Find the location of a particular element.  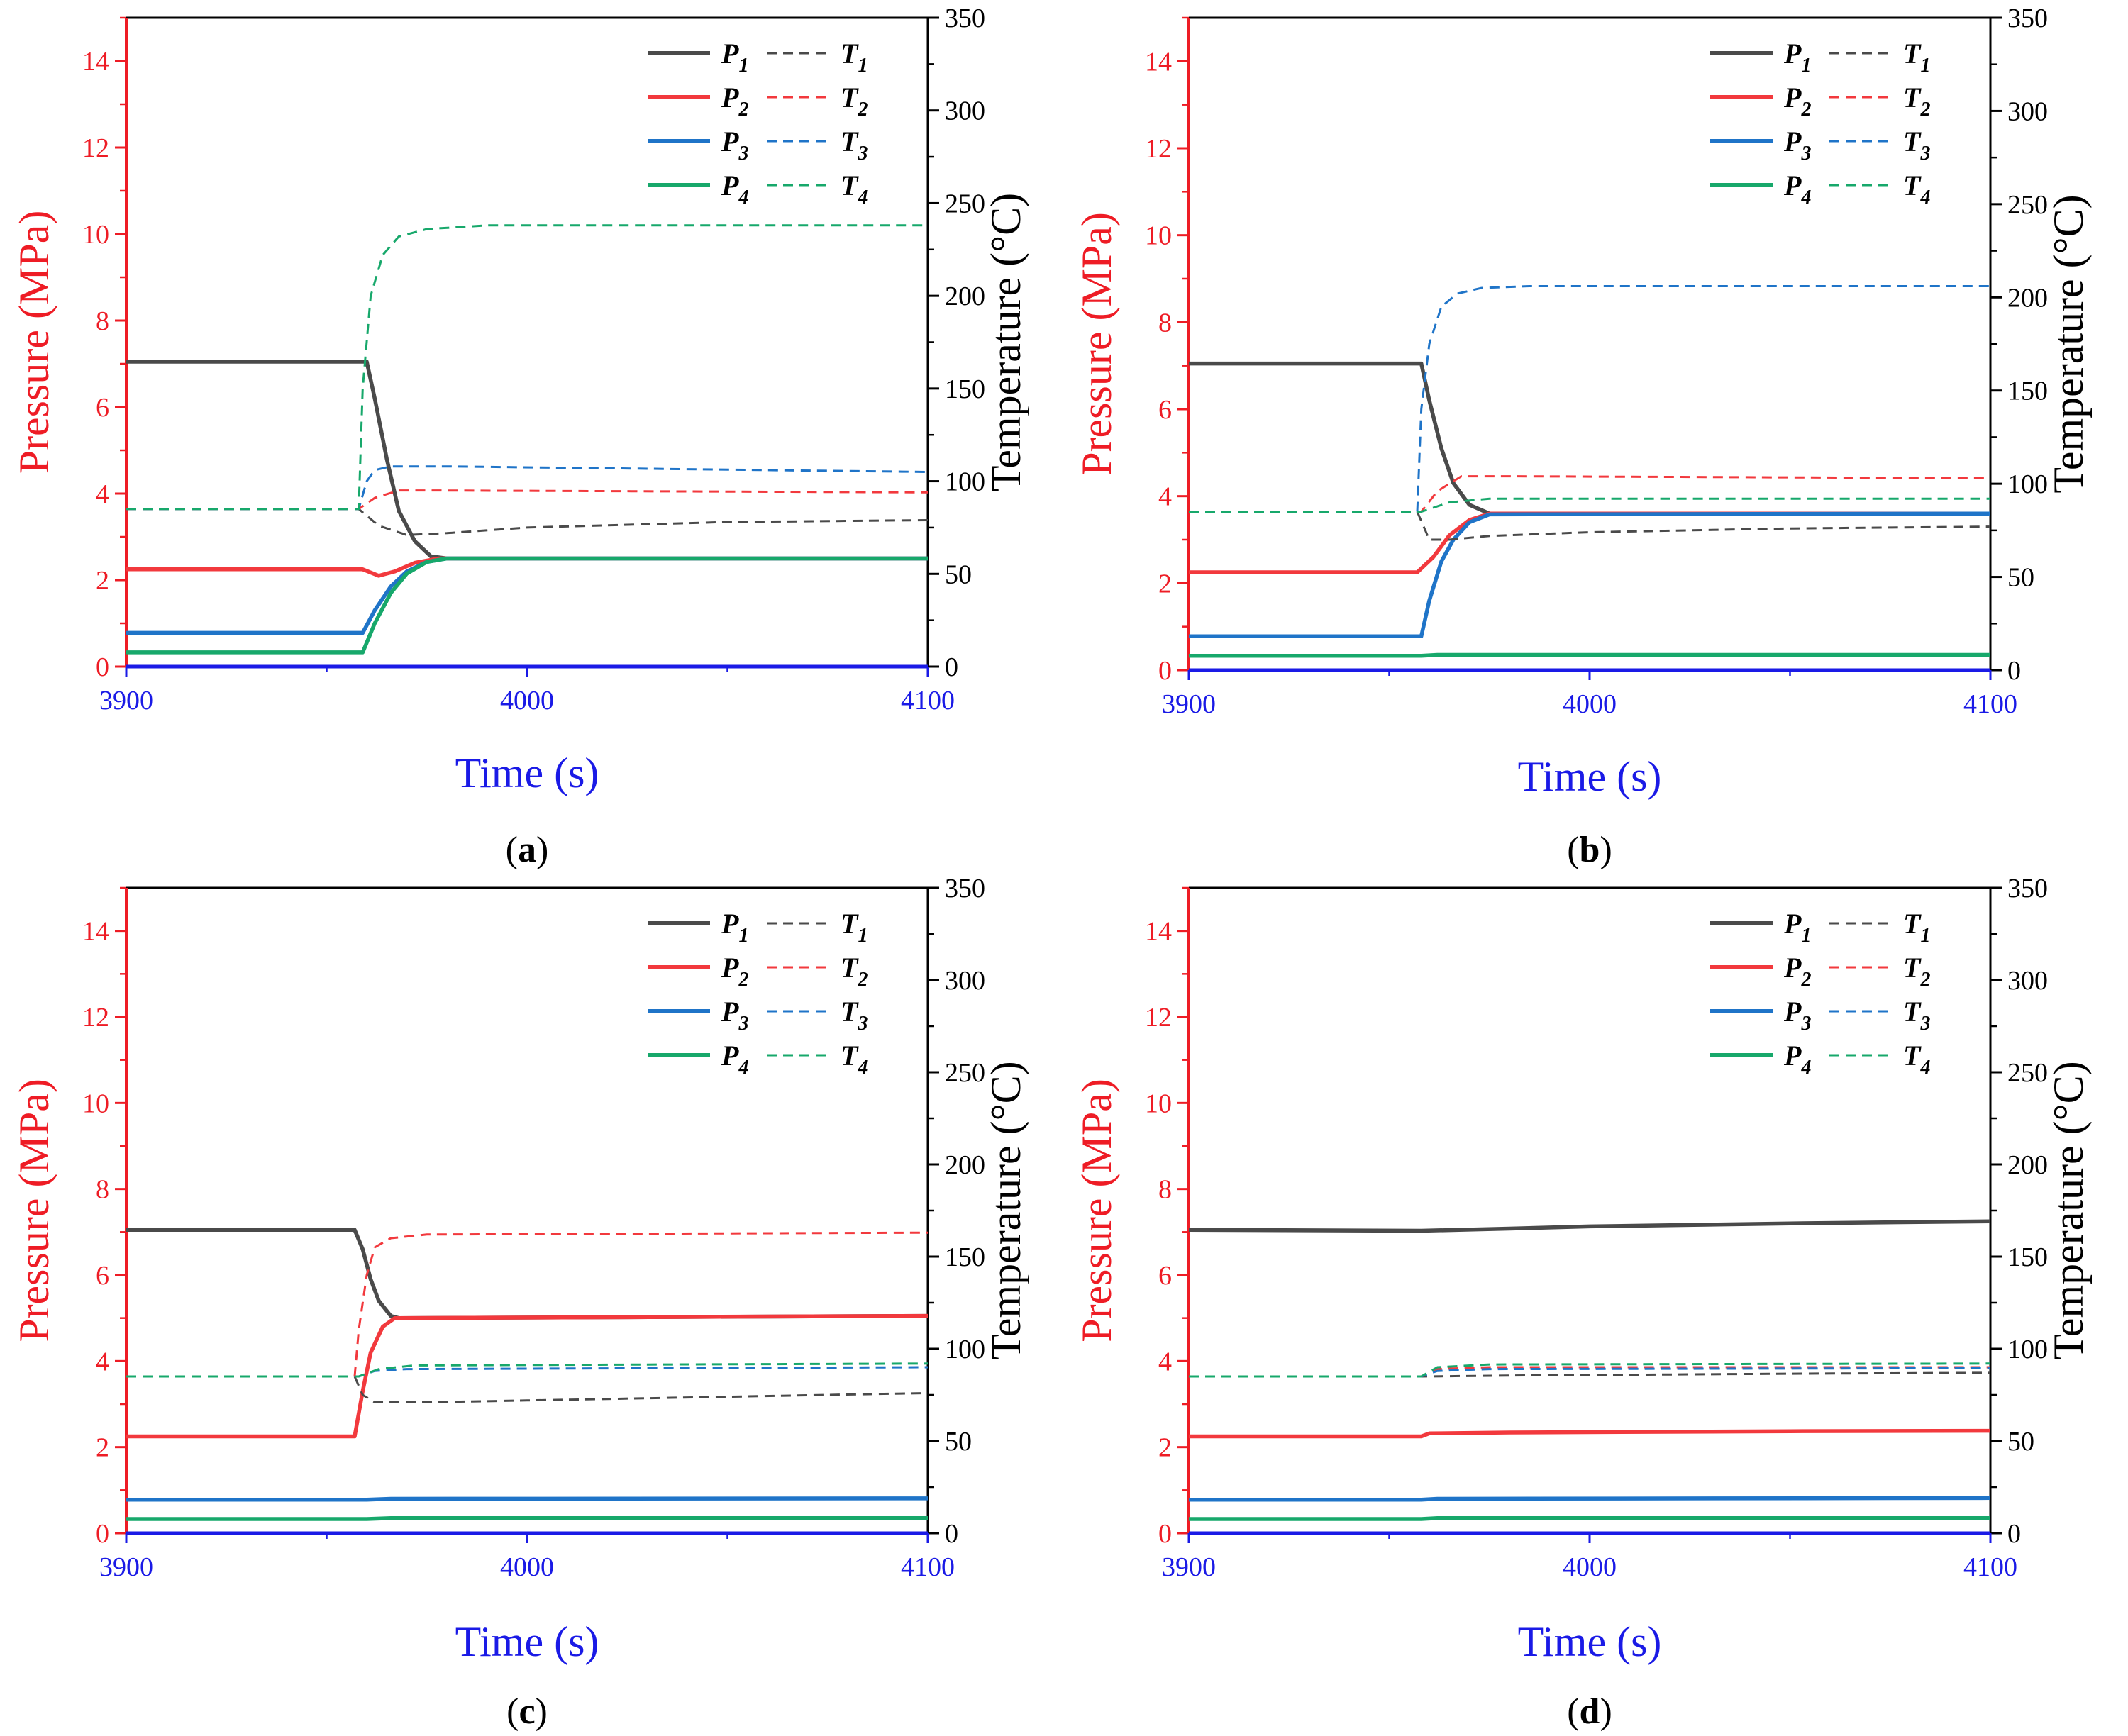

series-line-P4 is located at coordinates (1590, 655).